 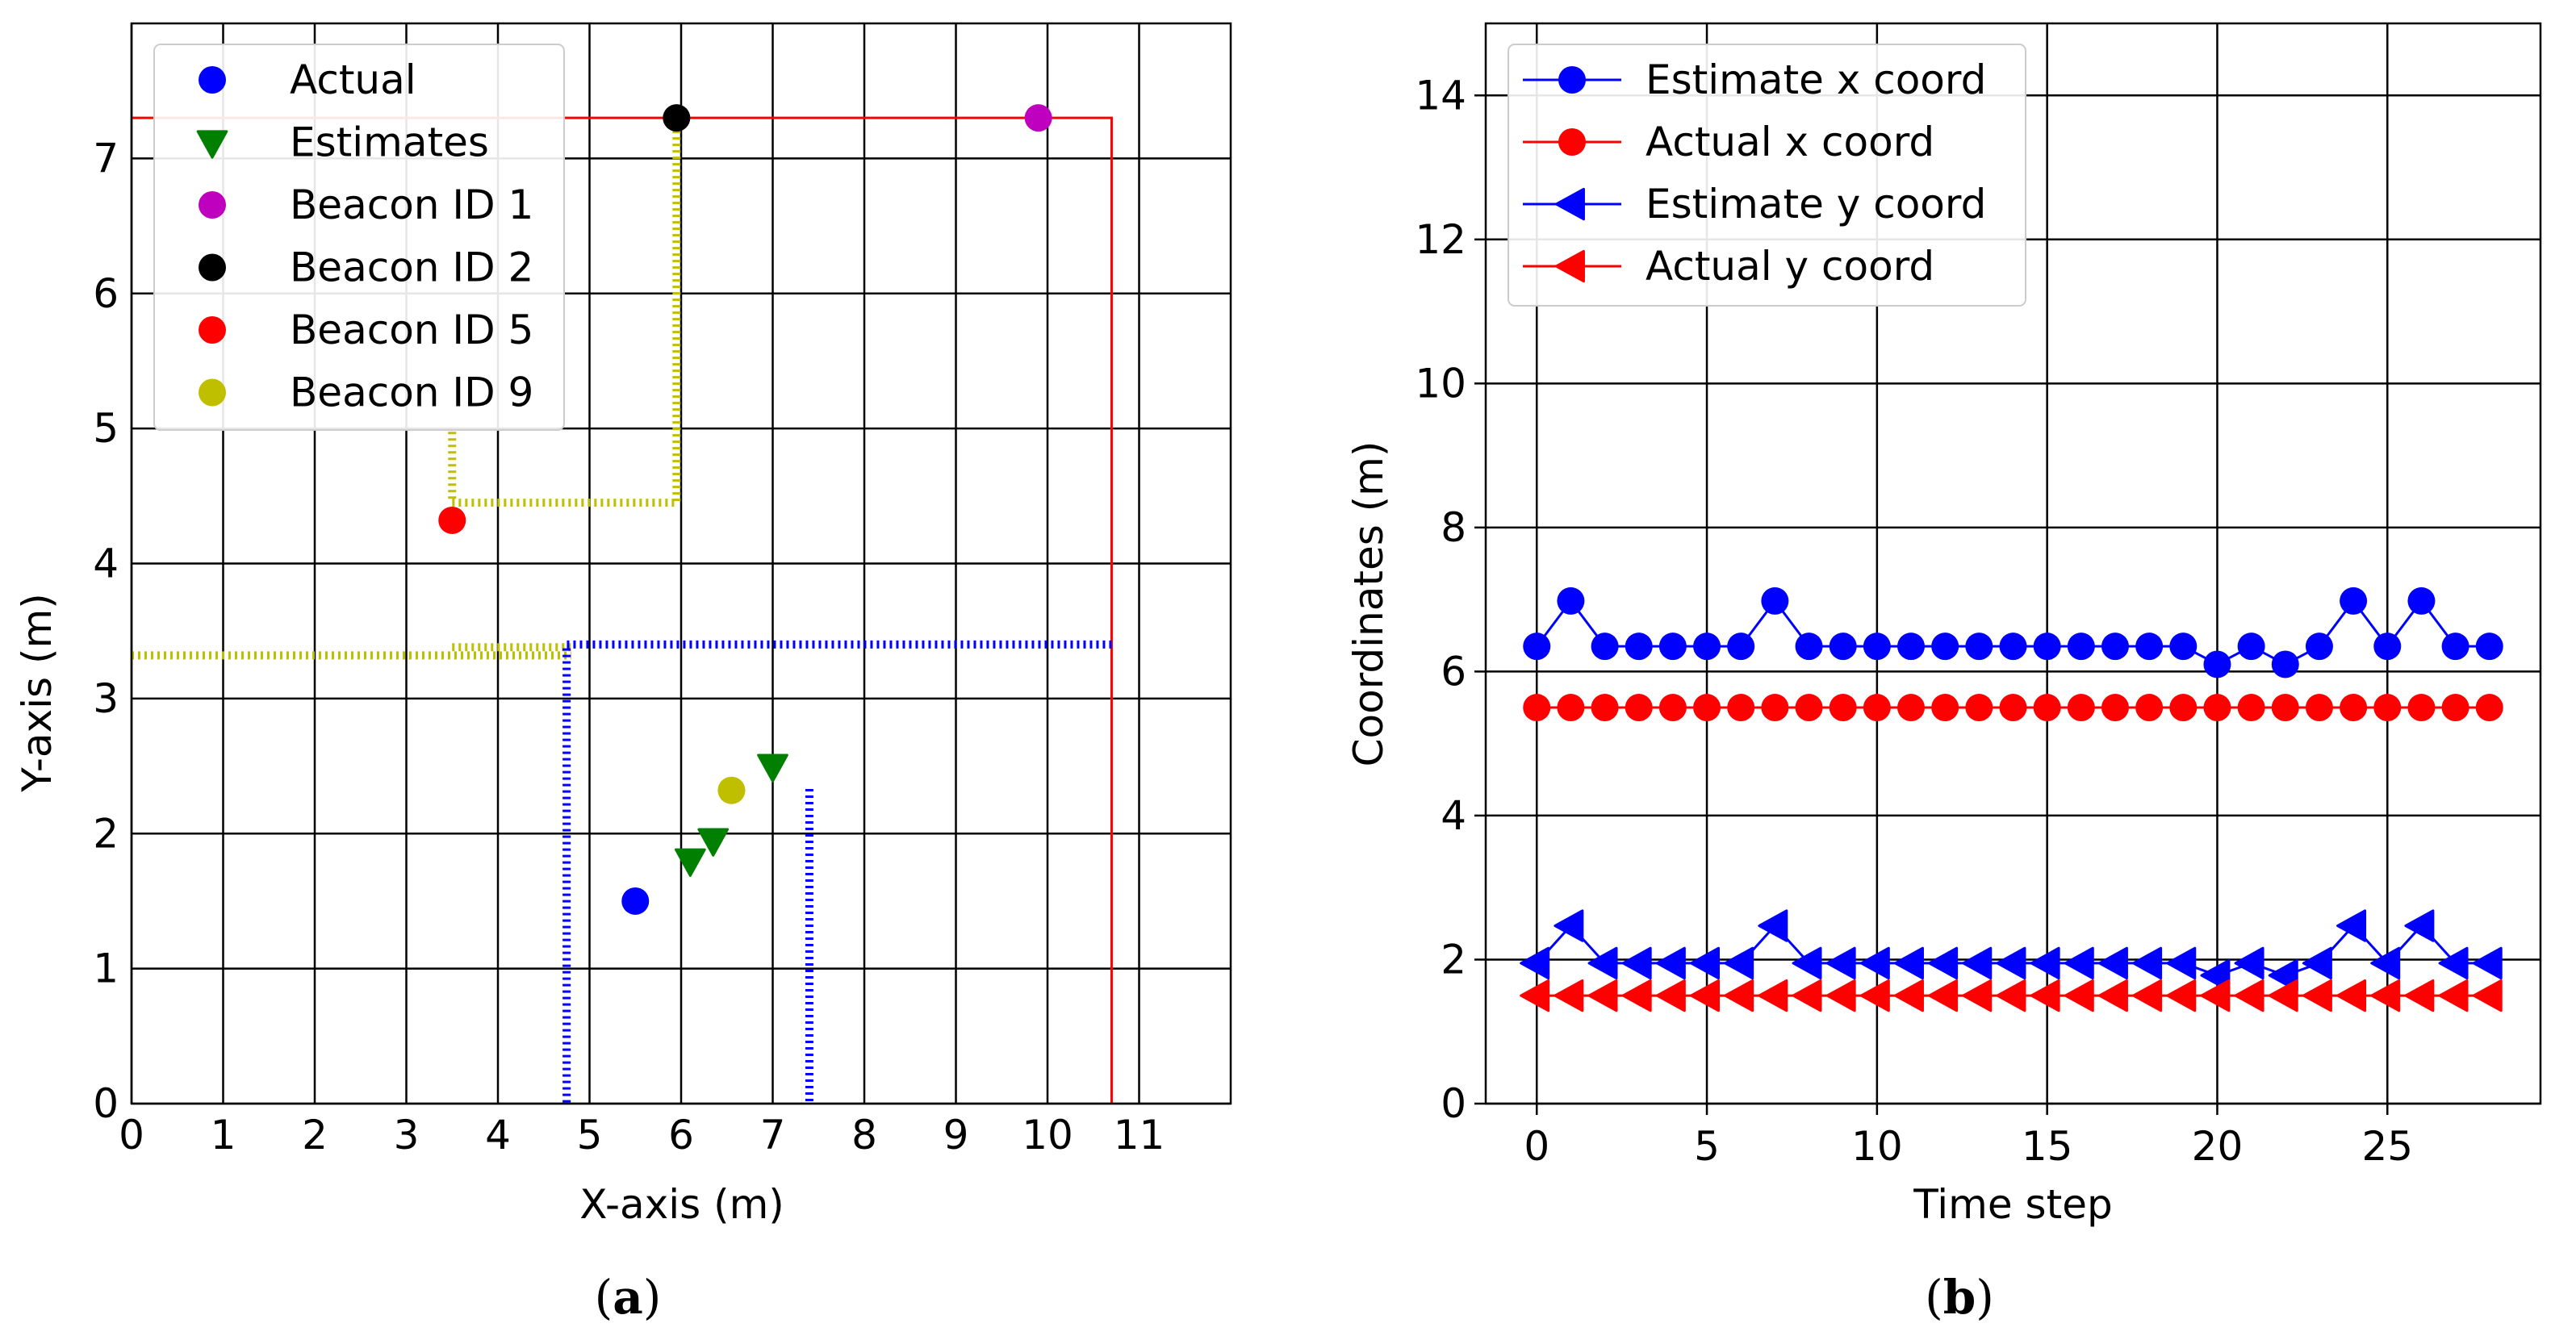 What do you see at coordinates (1453, 527) in the screenshot?
I see `y-tick-label: 8` at bounding box center [1453, 527].